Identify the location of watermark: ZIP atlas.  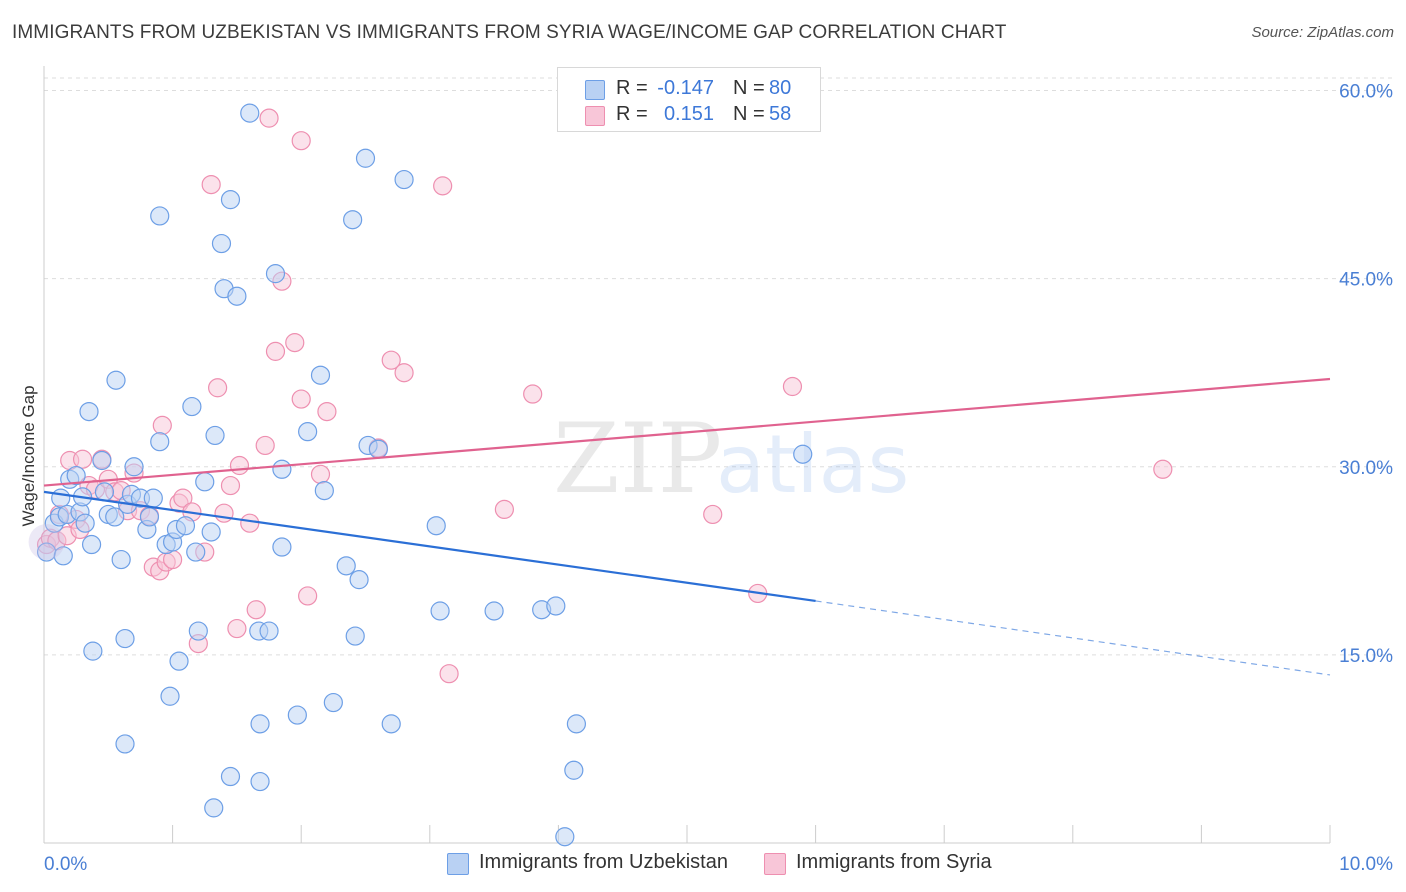
(731, 459).